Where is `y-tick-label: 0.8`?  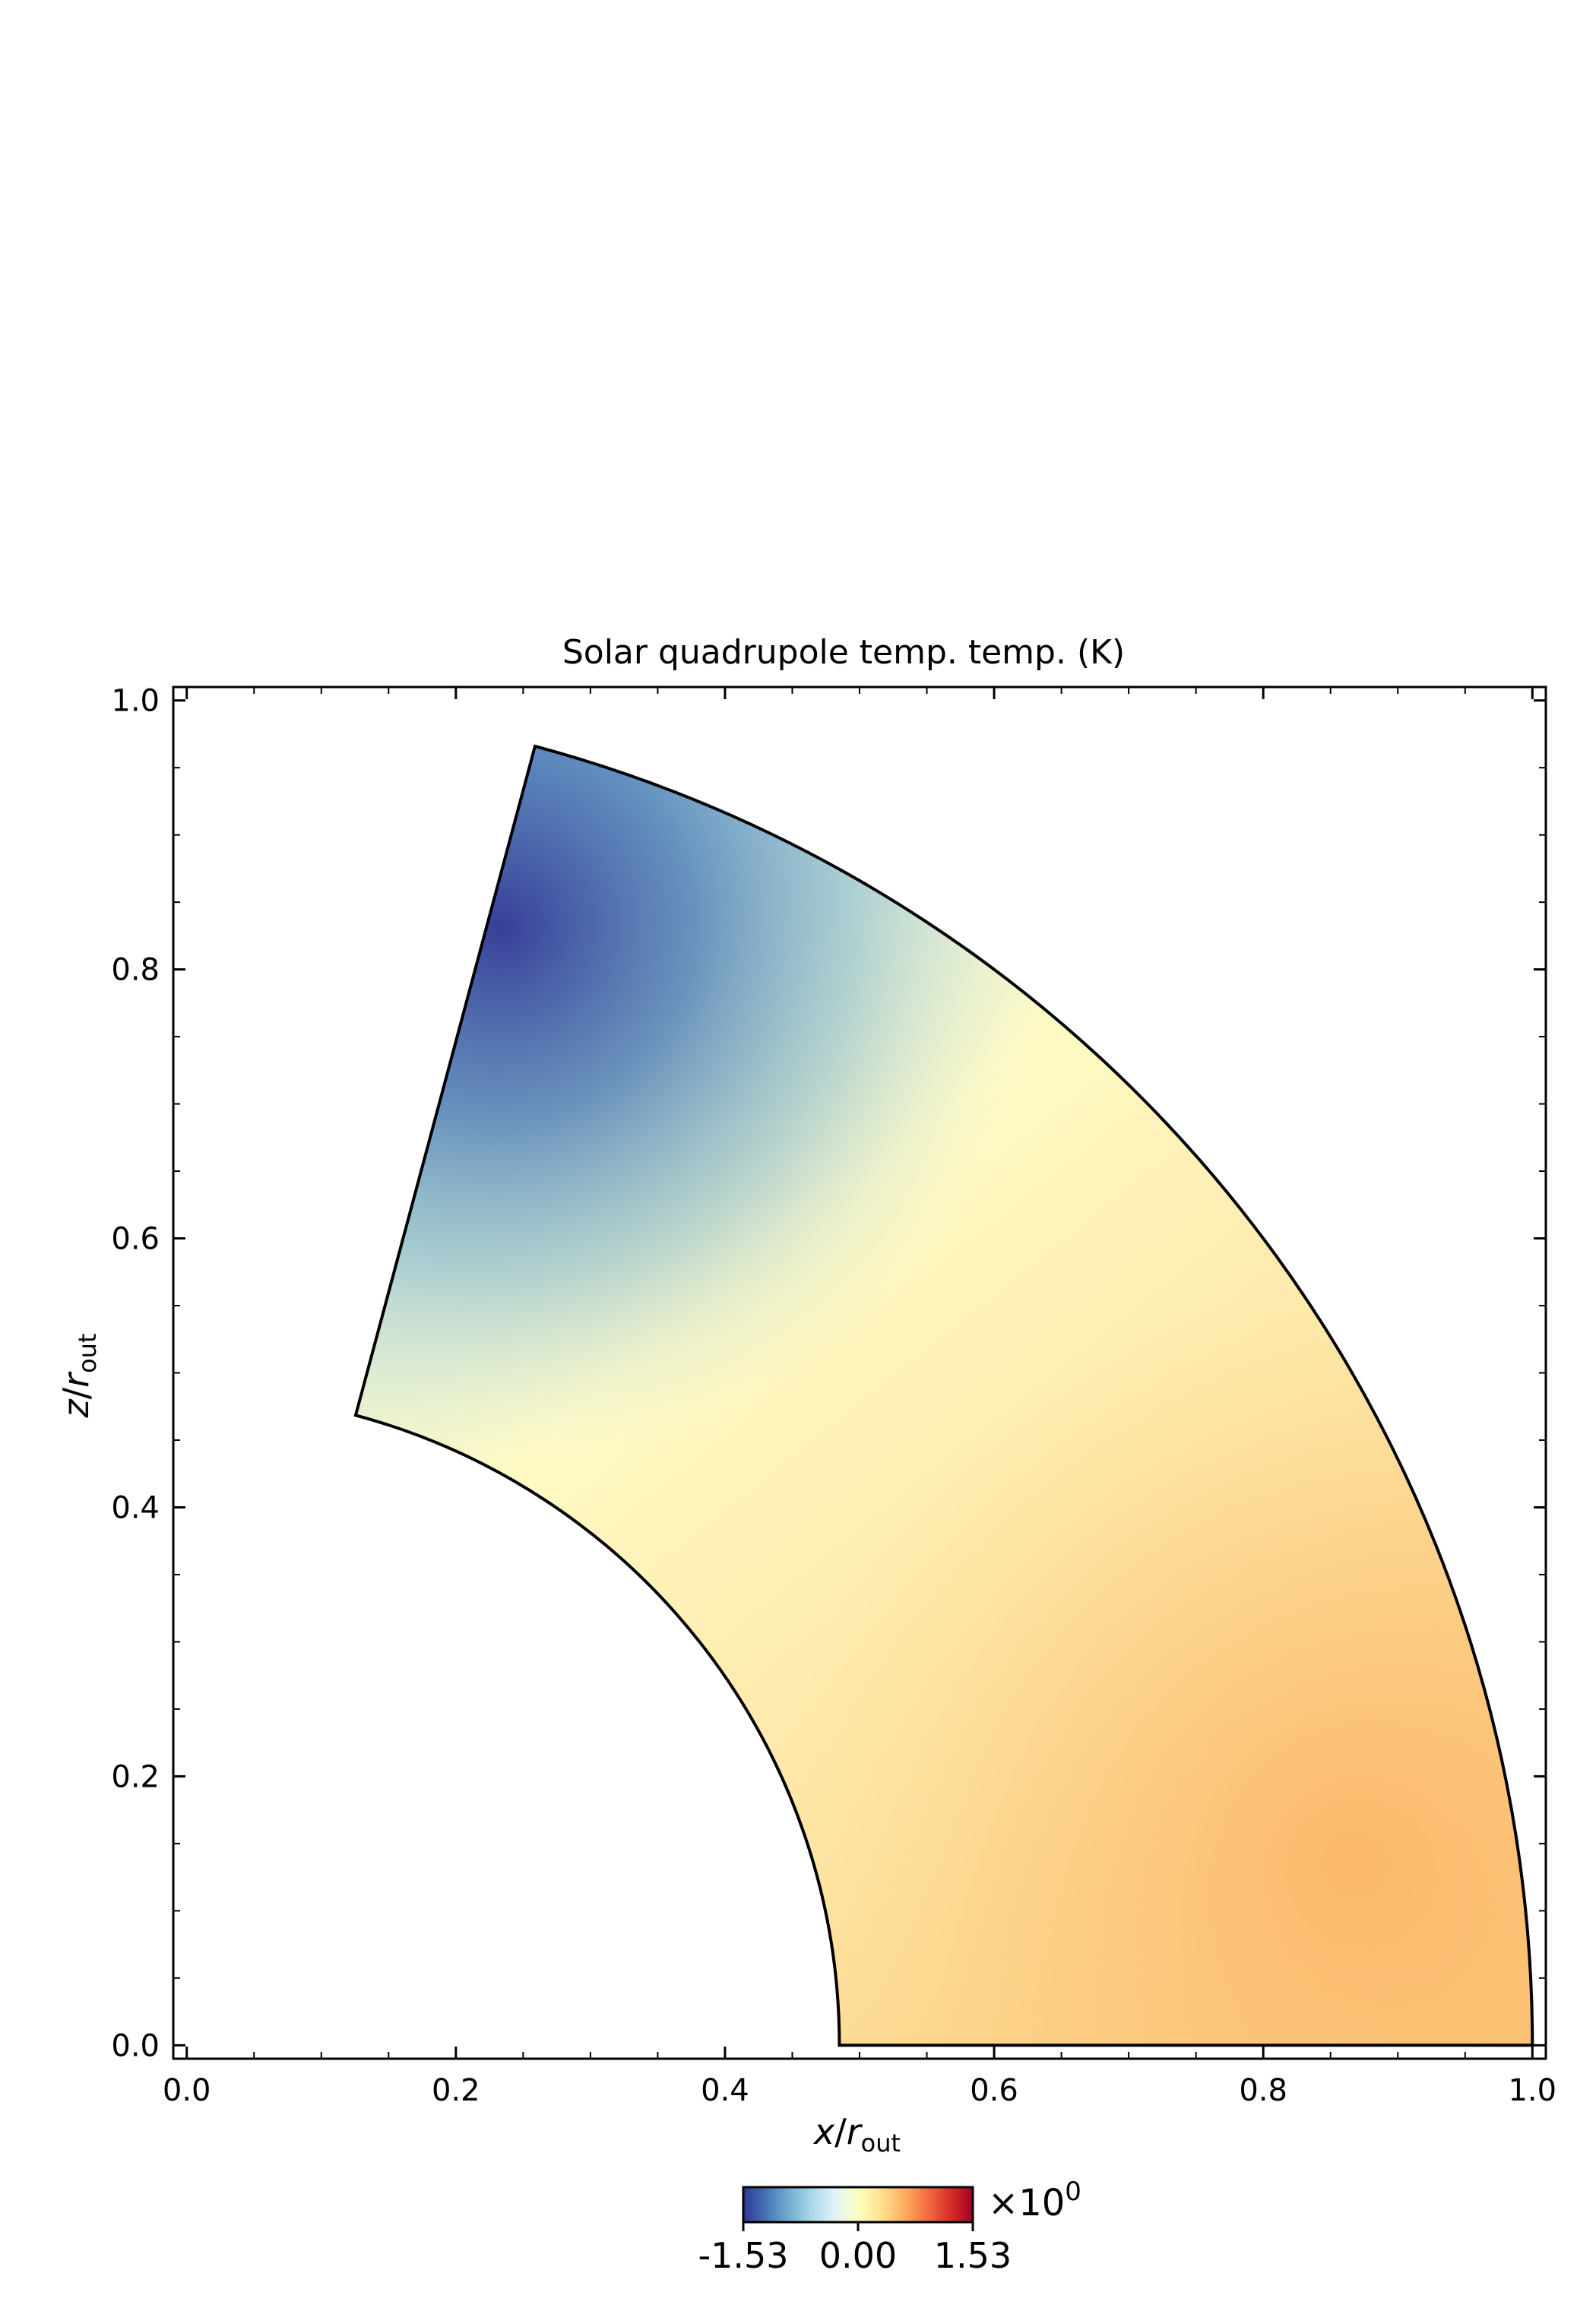 y-tick-label: 0.8 is located at coordinates (136, 971).